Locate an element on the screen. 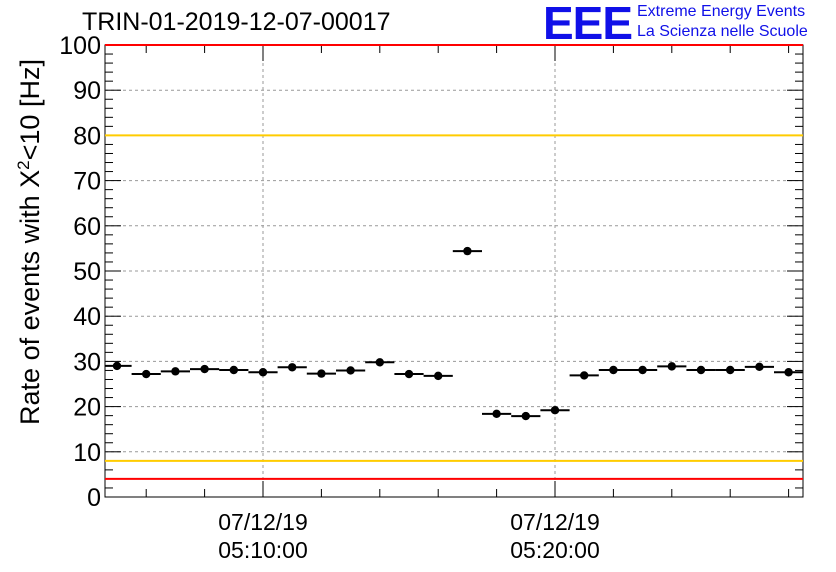 The height and width of the screenshot is (572, 836). x-tick-label-time: 05:10:00 is located at coordinates (263, 550).